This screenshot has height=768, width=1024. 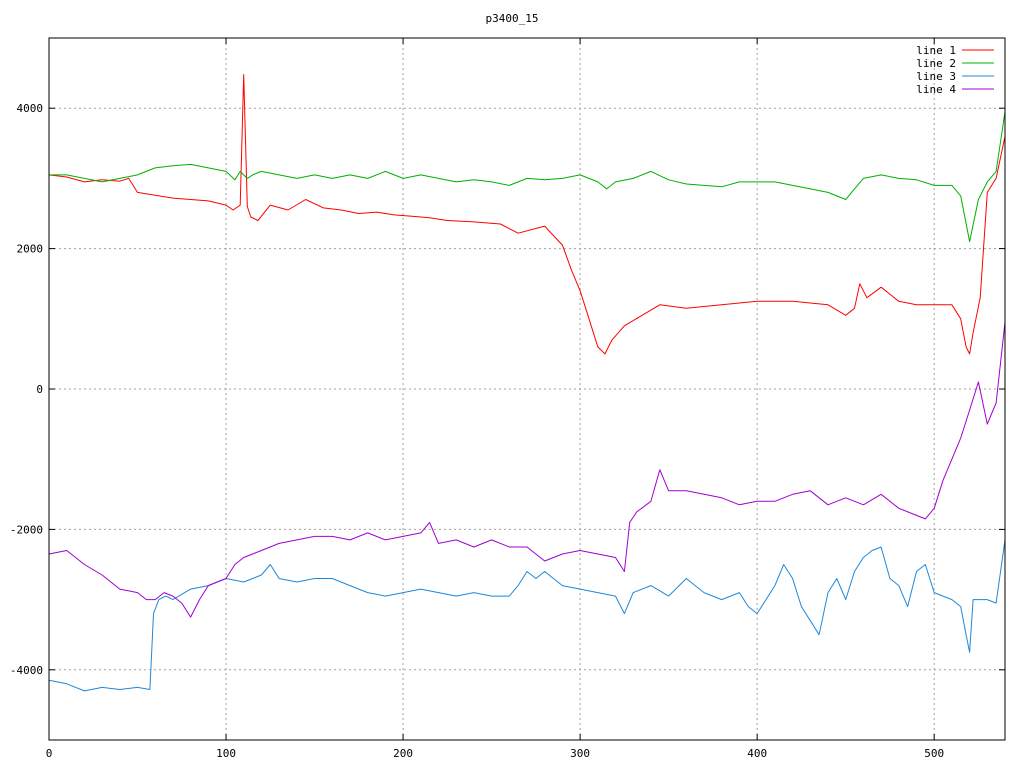 I want to click on x-tick-label: 200, so click(x=403, y=753).